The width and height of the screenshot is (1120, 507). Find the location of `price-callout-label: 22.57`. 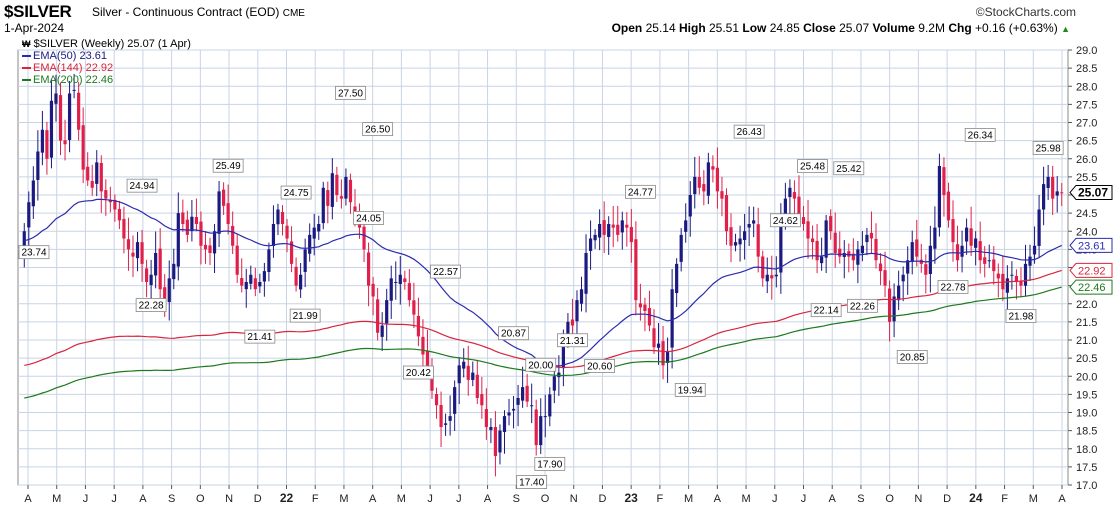

price-callout-label: 22.57 is located at coordinates (445, 272).